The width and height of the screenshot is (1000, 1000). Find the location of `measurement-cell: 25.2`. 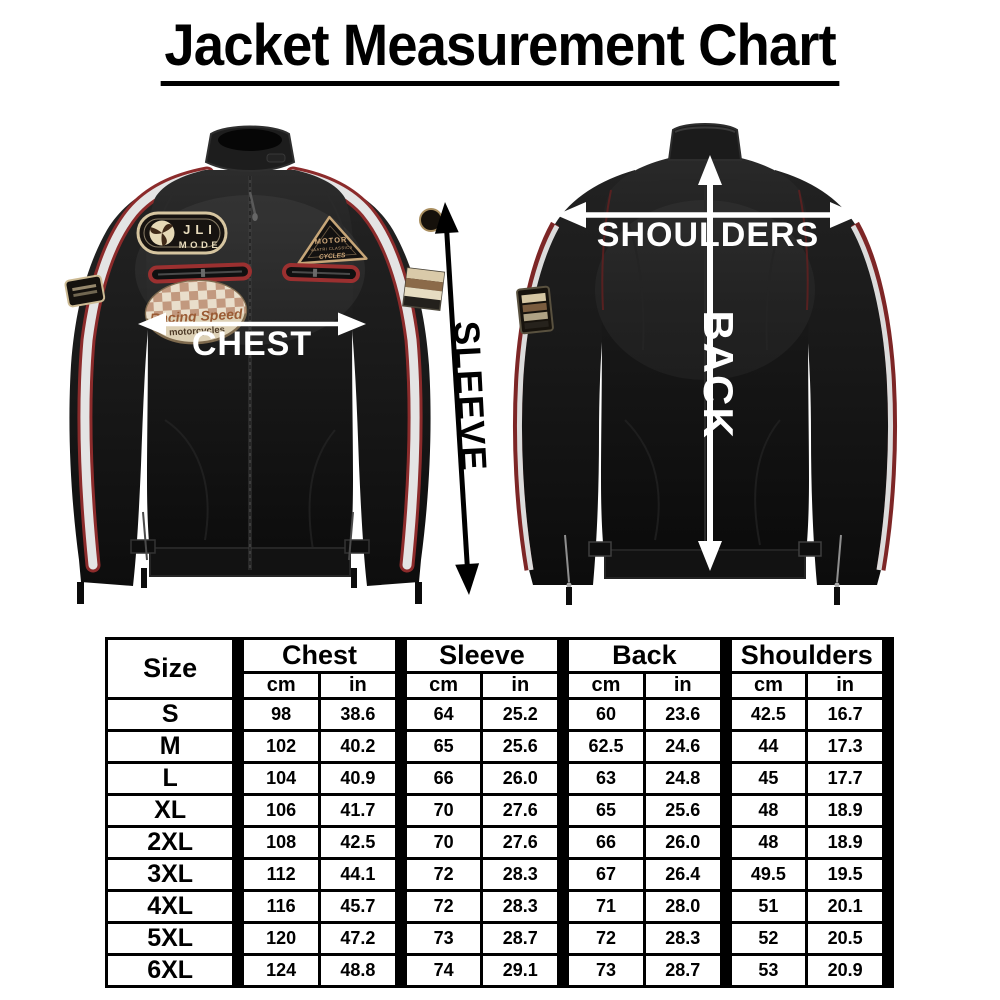

measurement-cell: 25.2 is located at coordinates (522, 714).